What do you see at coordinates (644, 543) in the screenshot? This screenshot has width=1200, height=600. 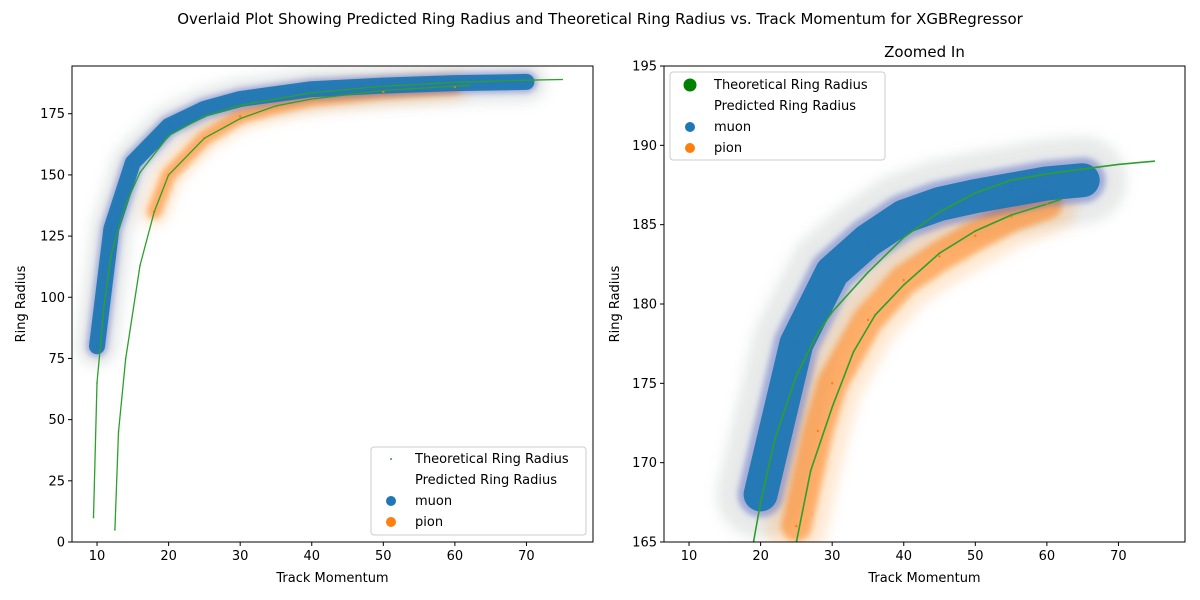 I see `y-tick-label: 165` at bounding box center [644, 543].